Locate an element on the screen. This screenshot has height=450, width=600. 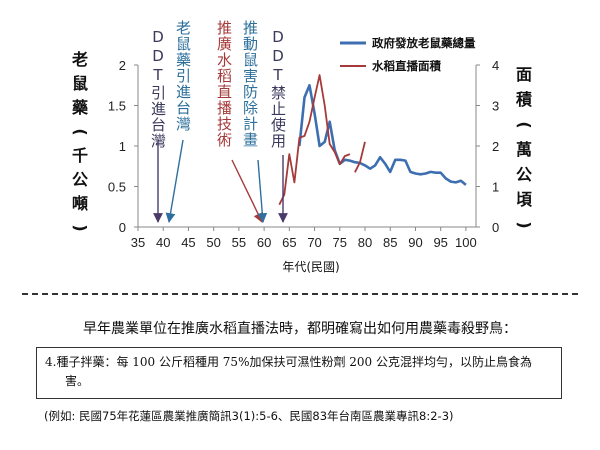
y-left-title-char: 噸 is located at coordinates (80, 203).